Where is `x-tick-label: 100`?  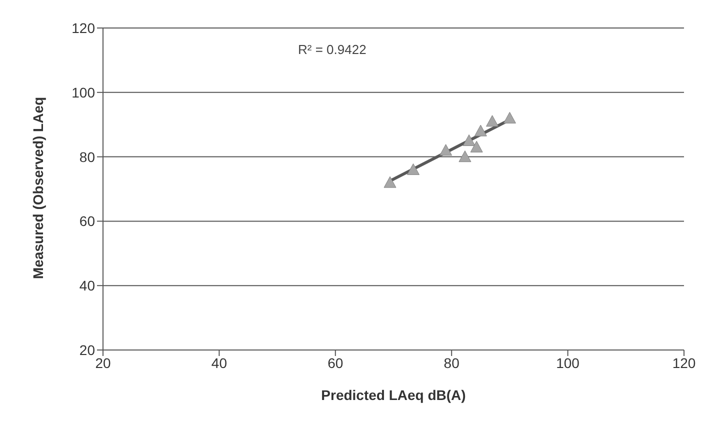 x-tick-label: 100 is located at coordinates (568, 362).